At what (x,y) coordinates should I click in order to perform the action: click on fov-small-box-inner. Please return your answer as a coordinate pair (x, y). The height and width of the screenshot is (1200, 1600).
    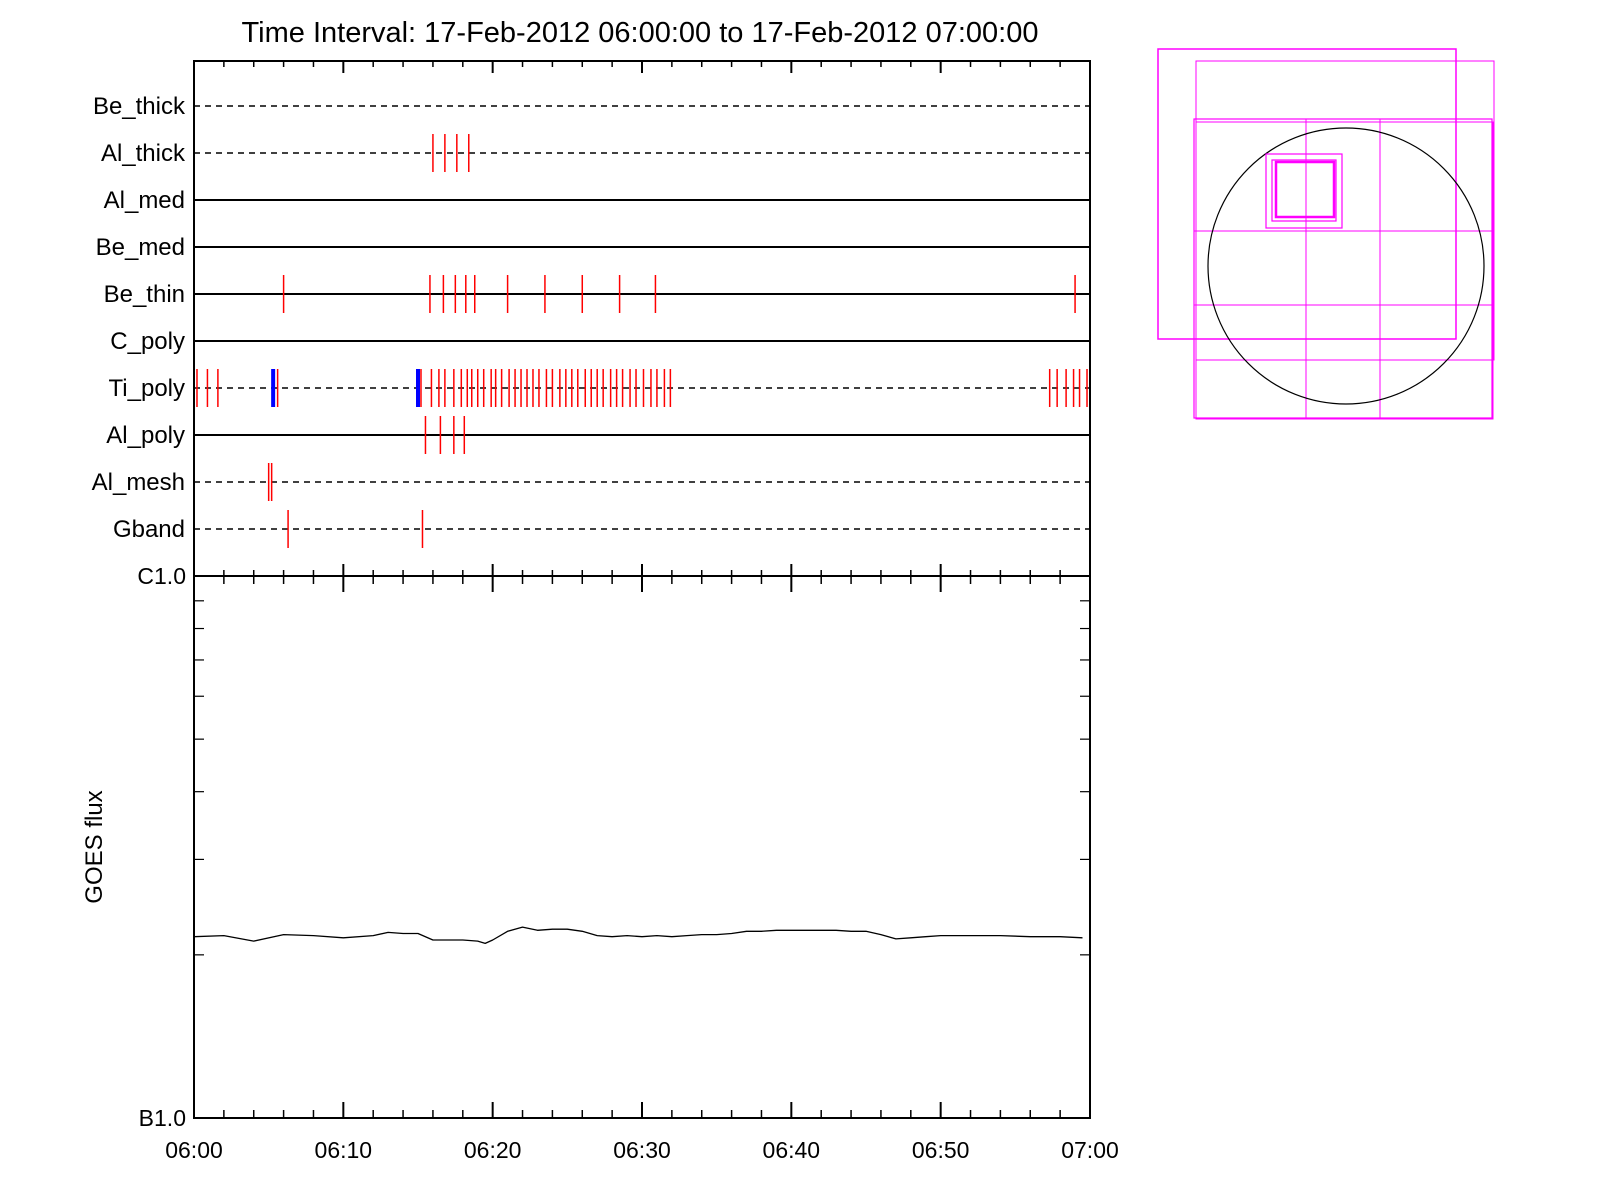
    Looking at the image, I should click on (1305, 189).